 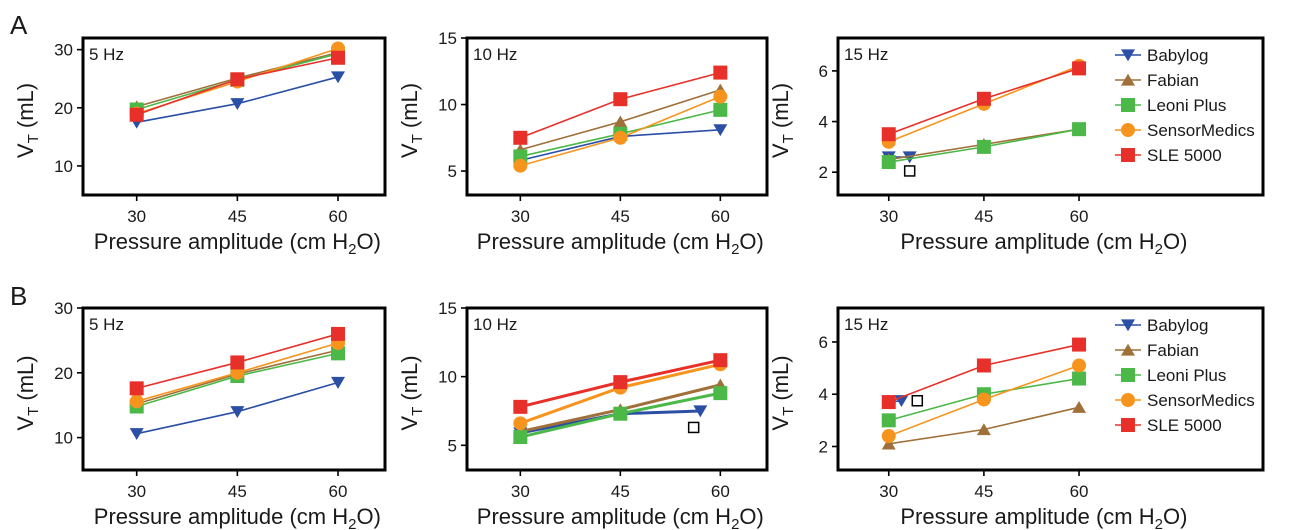 What do you see at coordinates (63, 373) in the screenshot?
I see `y-tick-label: 20` at bounding box center [63, 373].